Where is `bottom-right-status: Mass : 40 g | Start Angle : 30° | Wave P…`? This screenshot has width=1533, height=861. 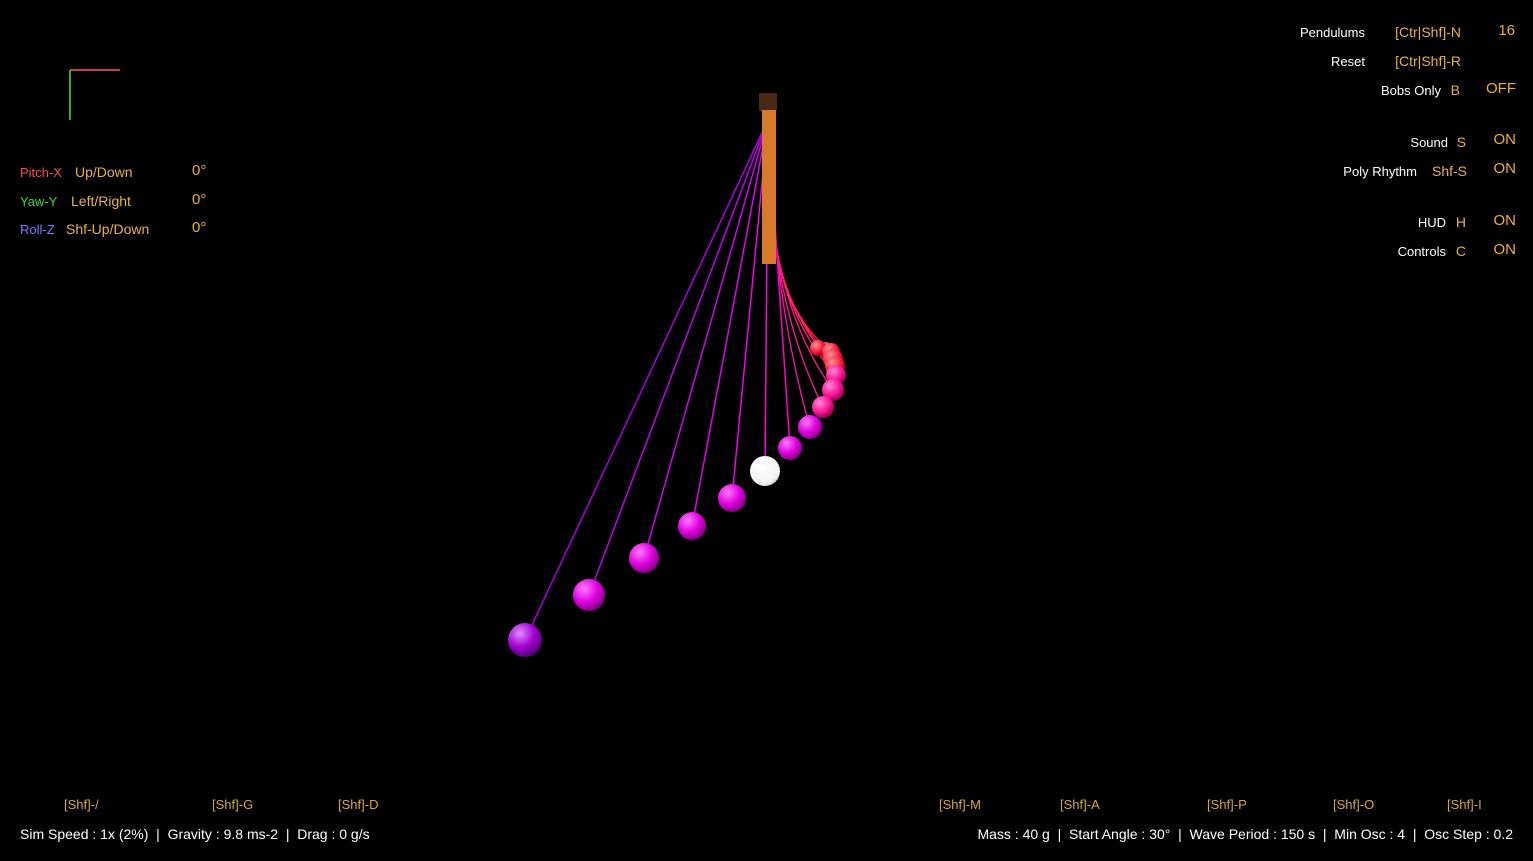 bottom-right-status: Mass : 40 g | Start Angle : 30° | Wave P… is located at coordinates (1245, 834).